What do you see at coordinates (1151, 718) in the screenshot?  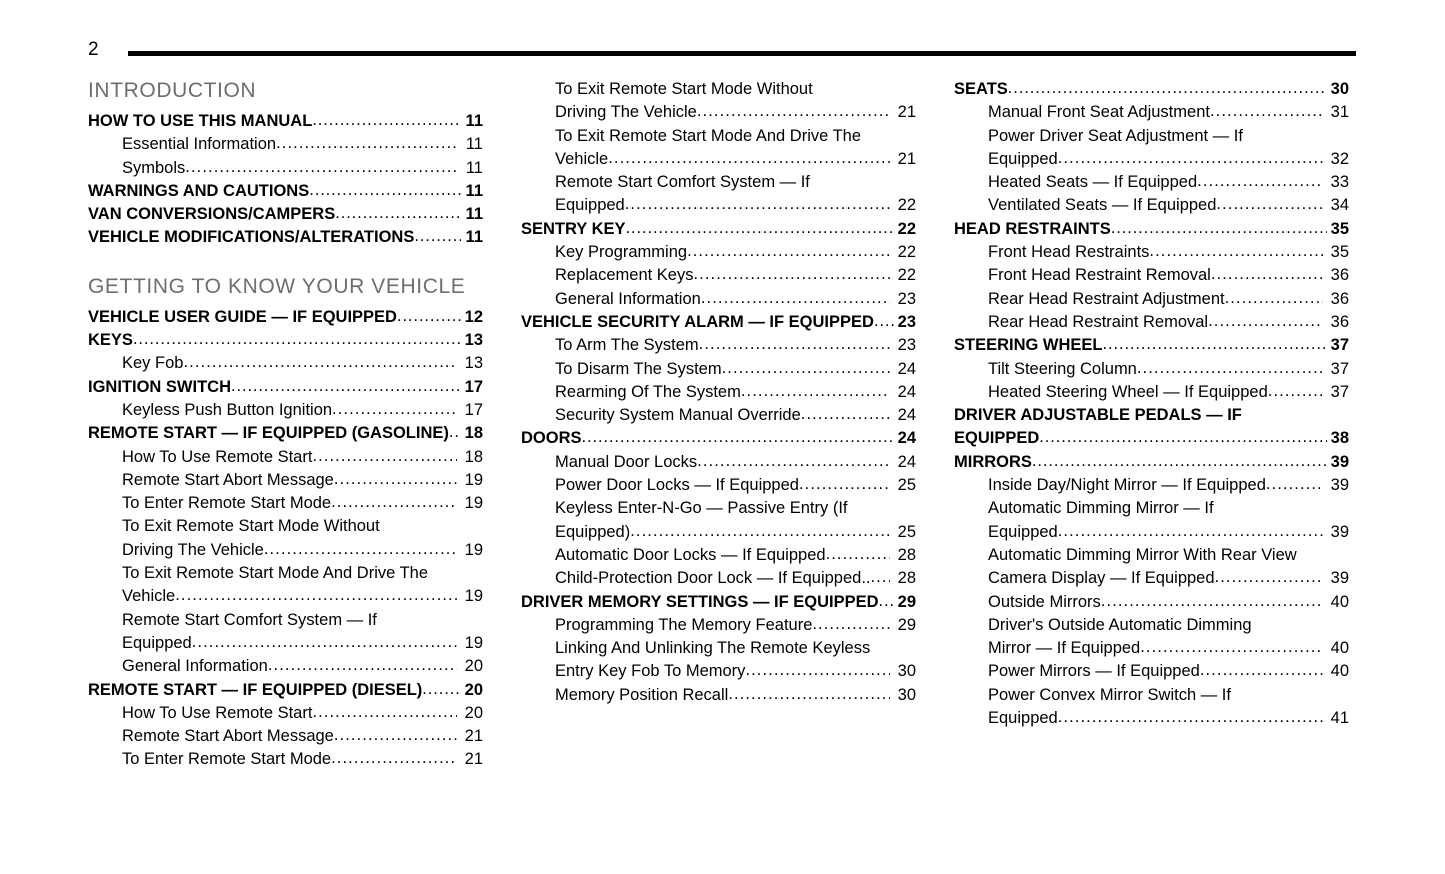 I see `toc-entry: Equipped 41` at bounding box center [1151, 718].